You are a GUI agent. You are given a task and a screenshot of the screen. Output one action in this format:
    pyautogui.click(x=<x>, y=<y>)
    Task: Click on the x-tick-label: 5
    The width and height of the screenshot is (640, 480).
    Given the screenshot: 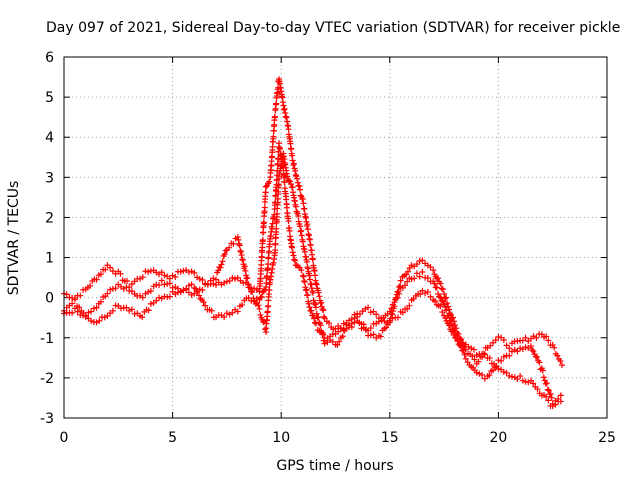 What is the action you would take?
    pyautogui.click(x=172, y=438)
    